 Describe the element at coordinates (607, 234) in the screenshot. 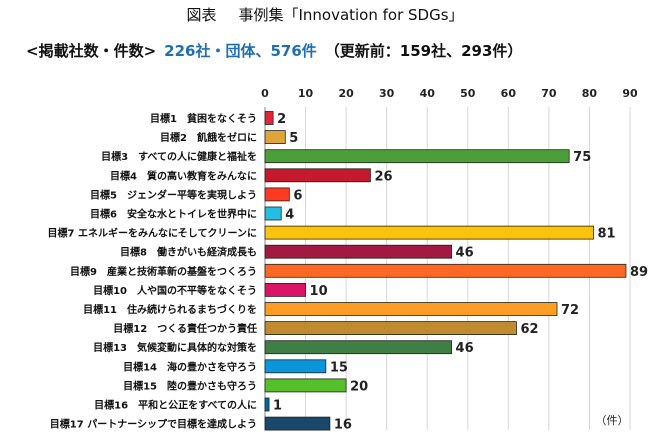

I see `data-label: 81` at that location.